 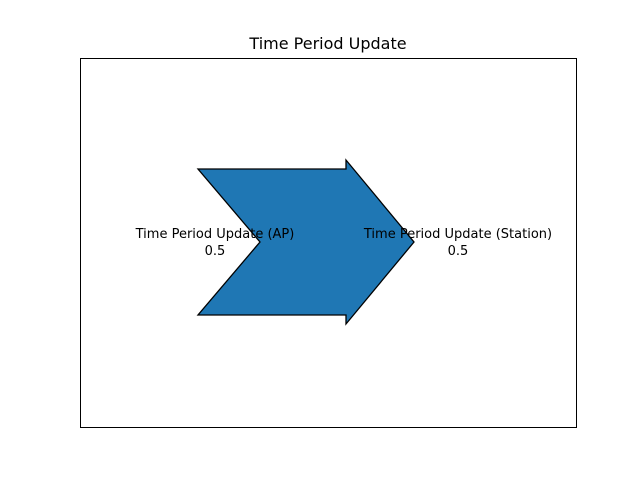 What do you see at coordinates (458, 251) in the screenshot?
I see `flow-label-station-value: 0.5` at bounding box center [458, 251].